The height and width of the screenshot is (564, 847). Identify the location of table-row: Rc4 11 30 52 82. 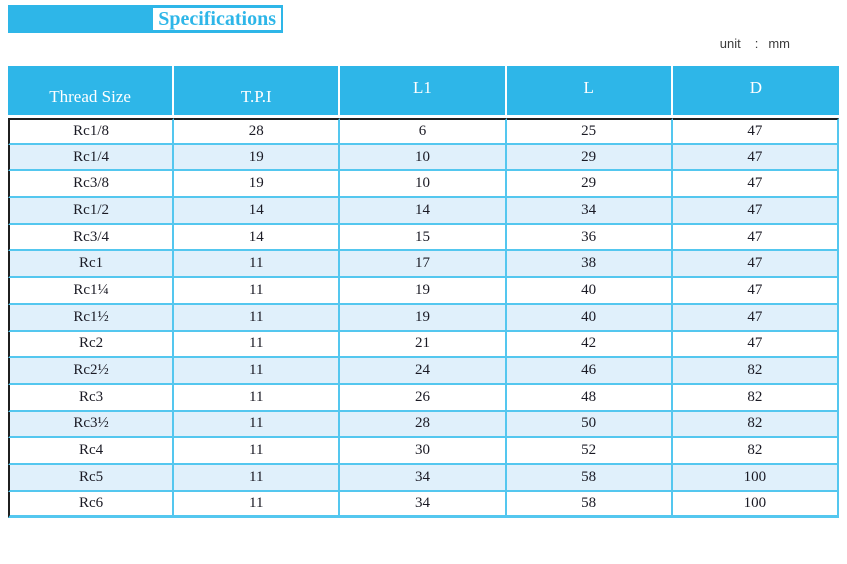
(423, 451).